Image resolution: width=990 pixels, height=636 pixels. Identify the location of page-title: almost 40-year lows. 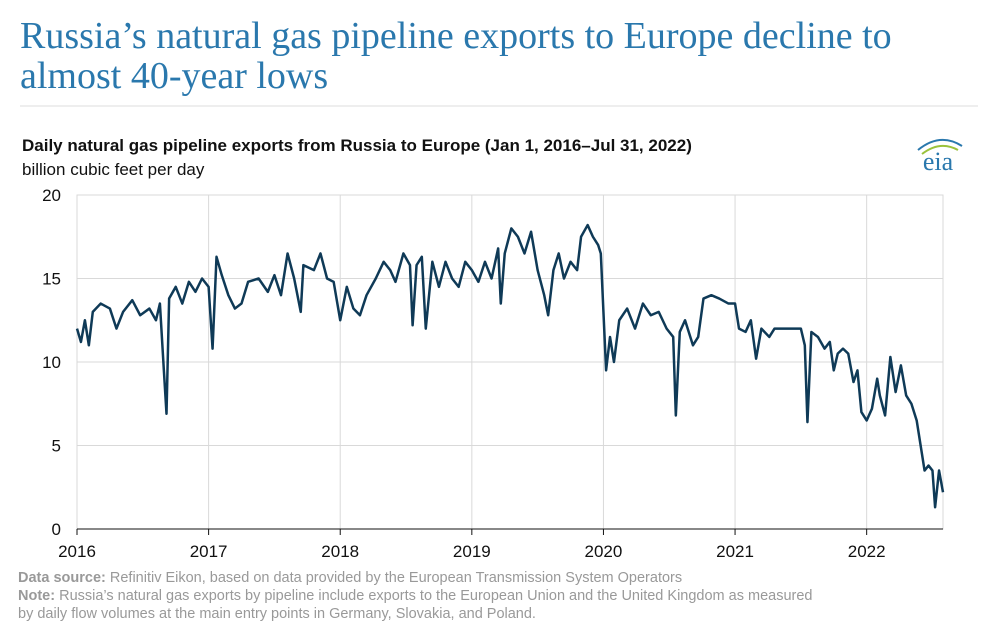
(174, 76).